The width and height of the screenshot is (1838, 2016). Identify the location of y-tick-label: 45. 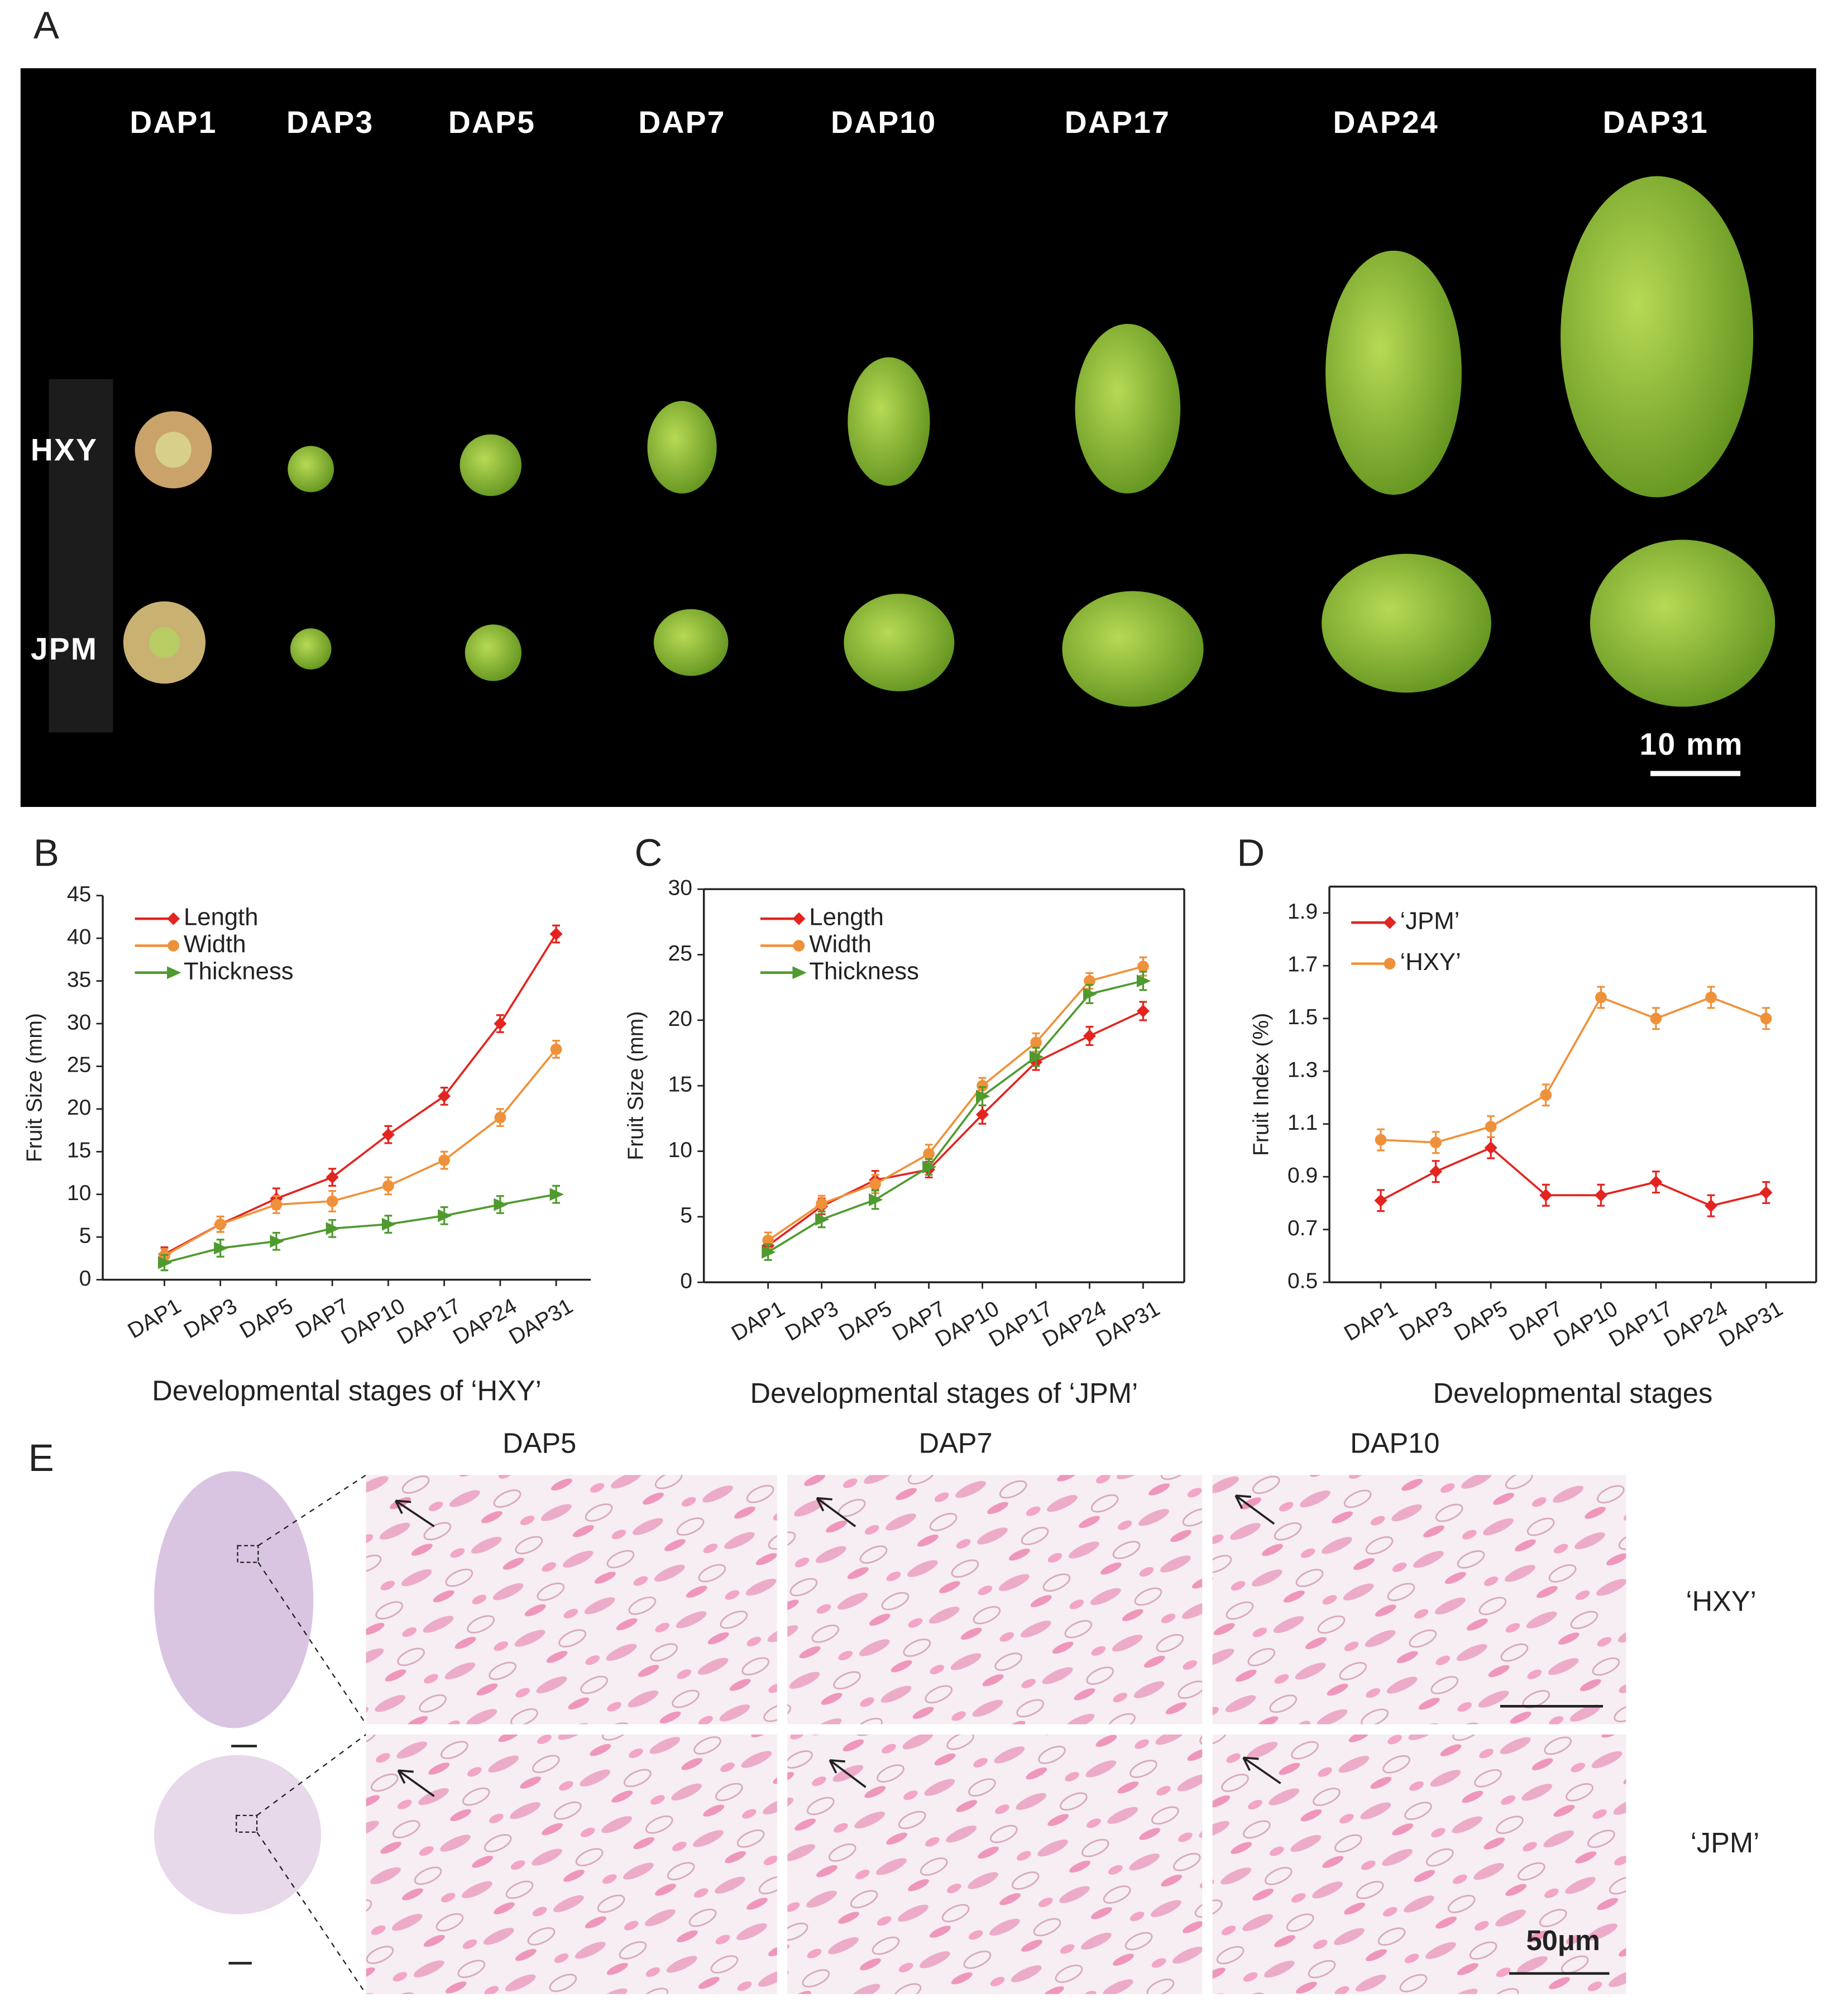
(79, 894).